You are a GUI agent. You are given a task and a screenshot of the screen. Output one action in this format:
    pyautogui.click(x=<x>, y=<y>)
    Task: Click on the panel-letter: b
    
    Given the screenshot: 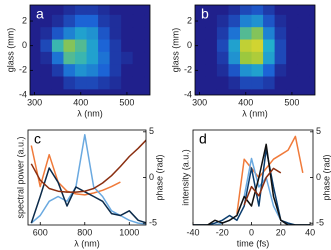 What is the action you would take?
    pyautogui.click(x=205, y=14)
    